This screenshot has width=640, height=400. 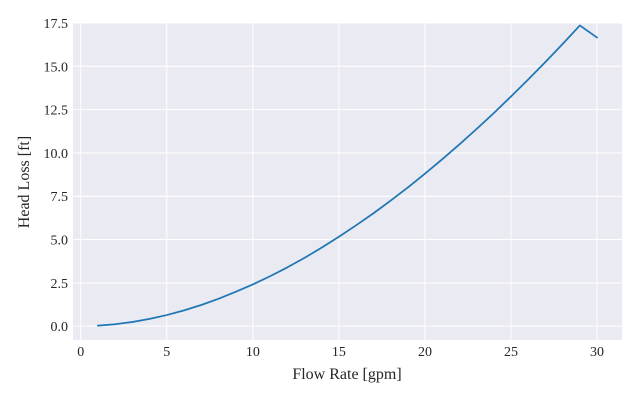 What do you see at coordinates (56, 154) in the screenshot?
I see `y-tick-label: 10.0` at bounding box center [56, 154].